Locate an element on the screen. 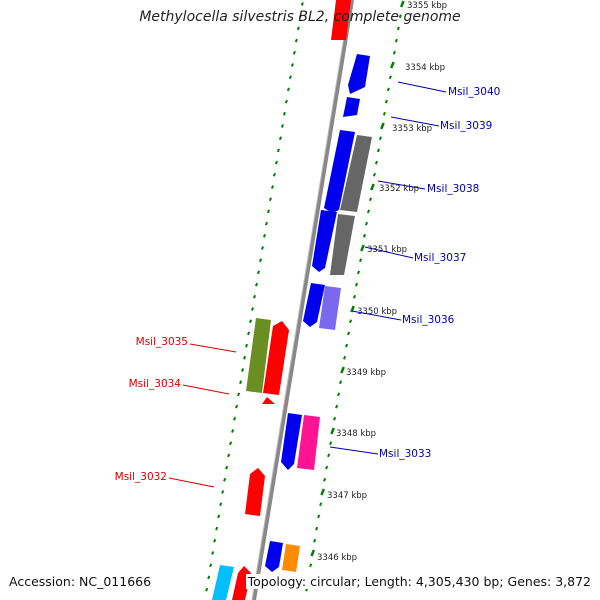 This screenshot has height=600, width=600. gene-msil-3038-gray is located at coordinates (356, 173).